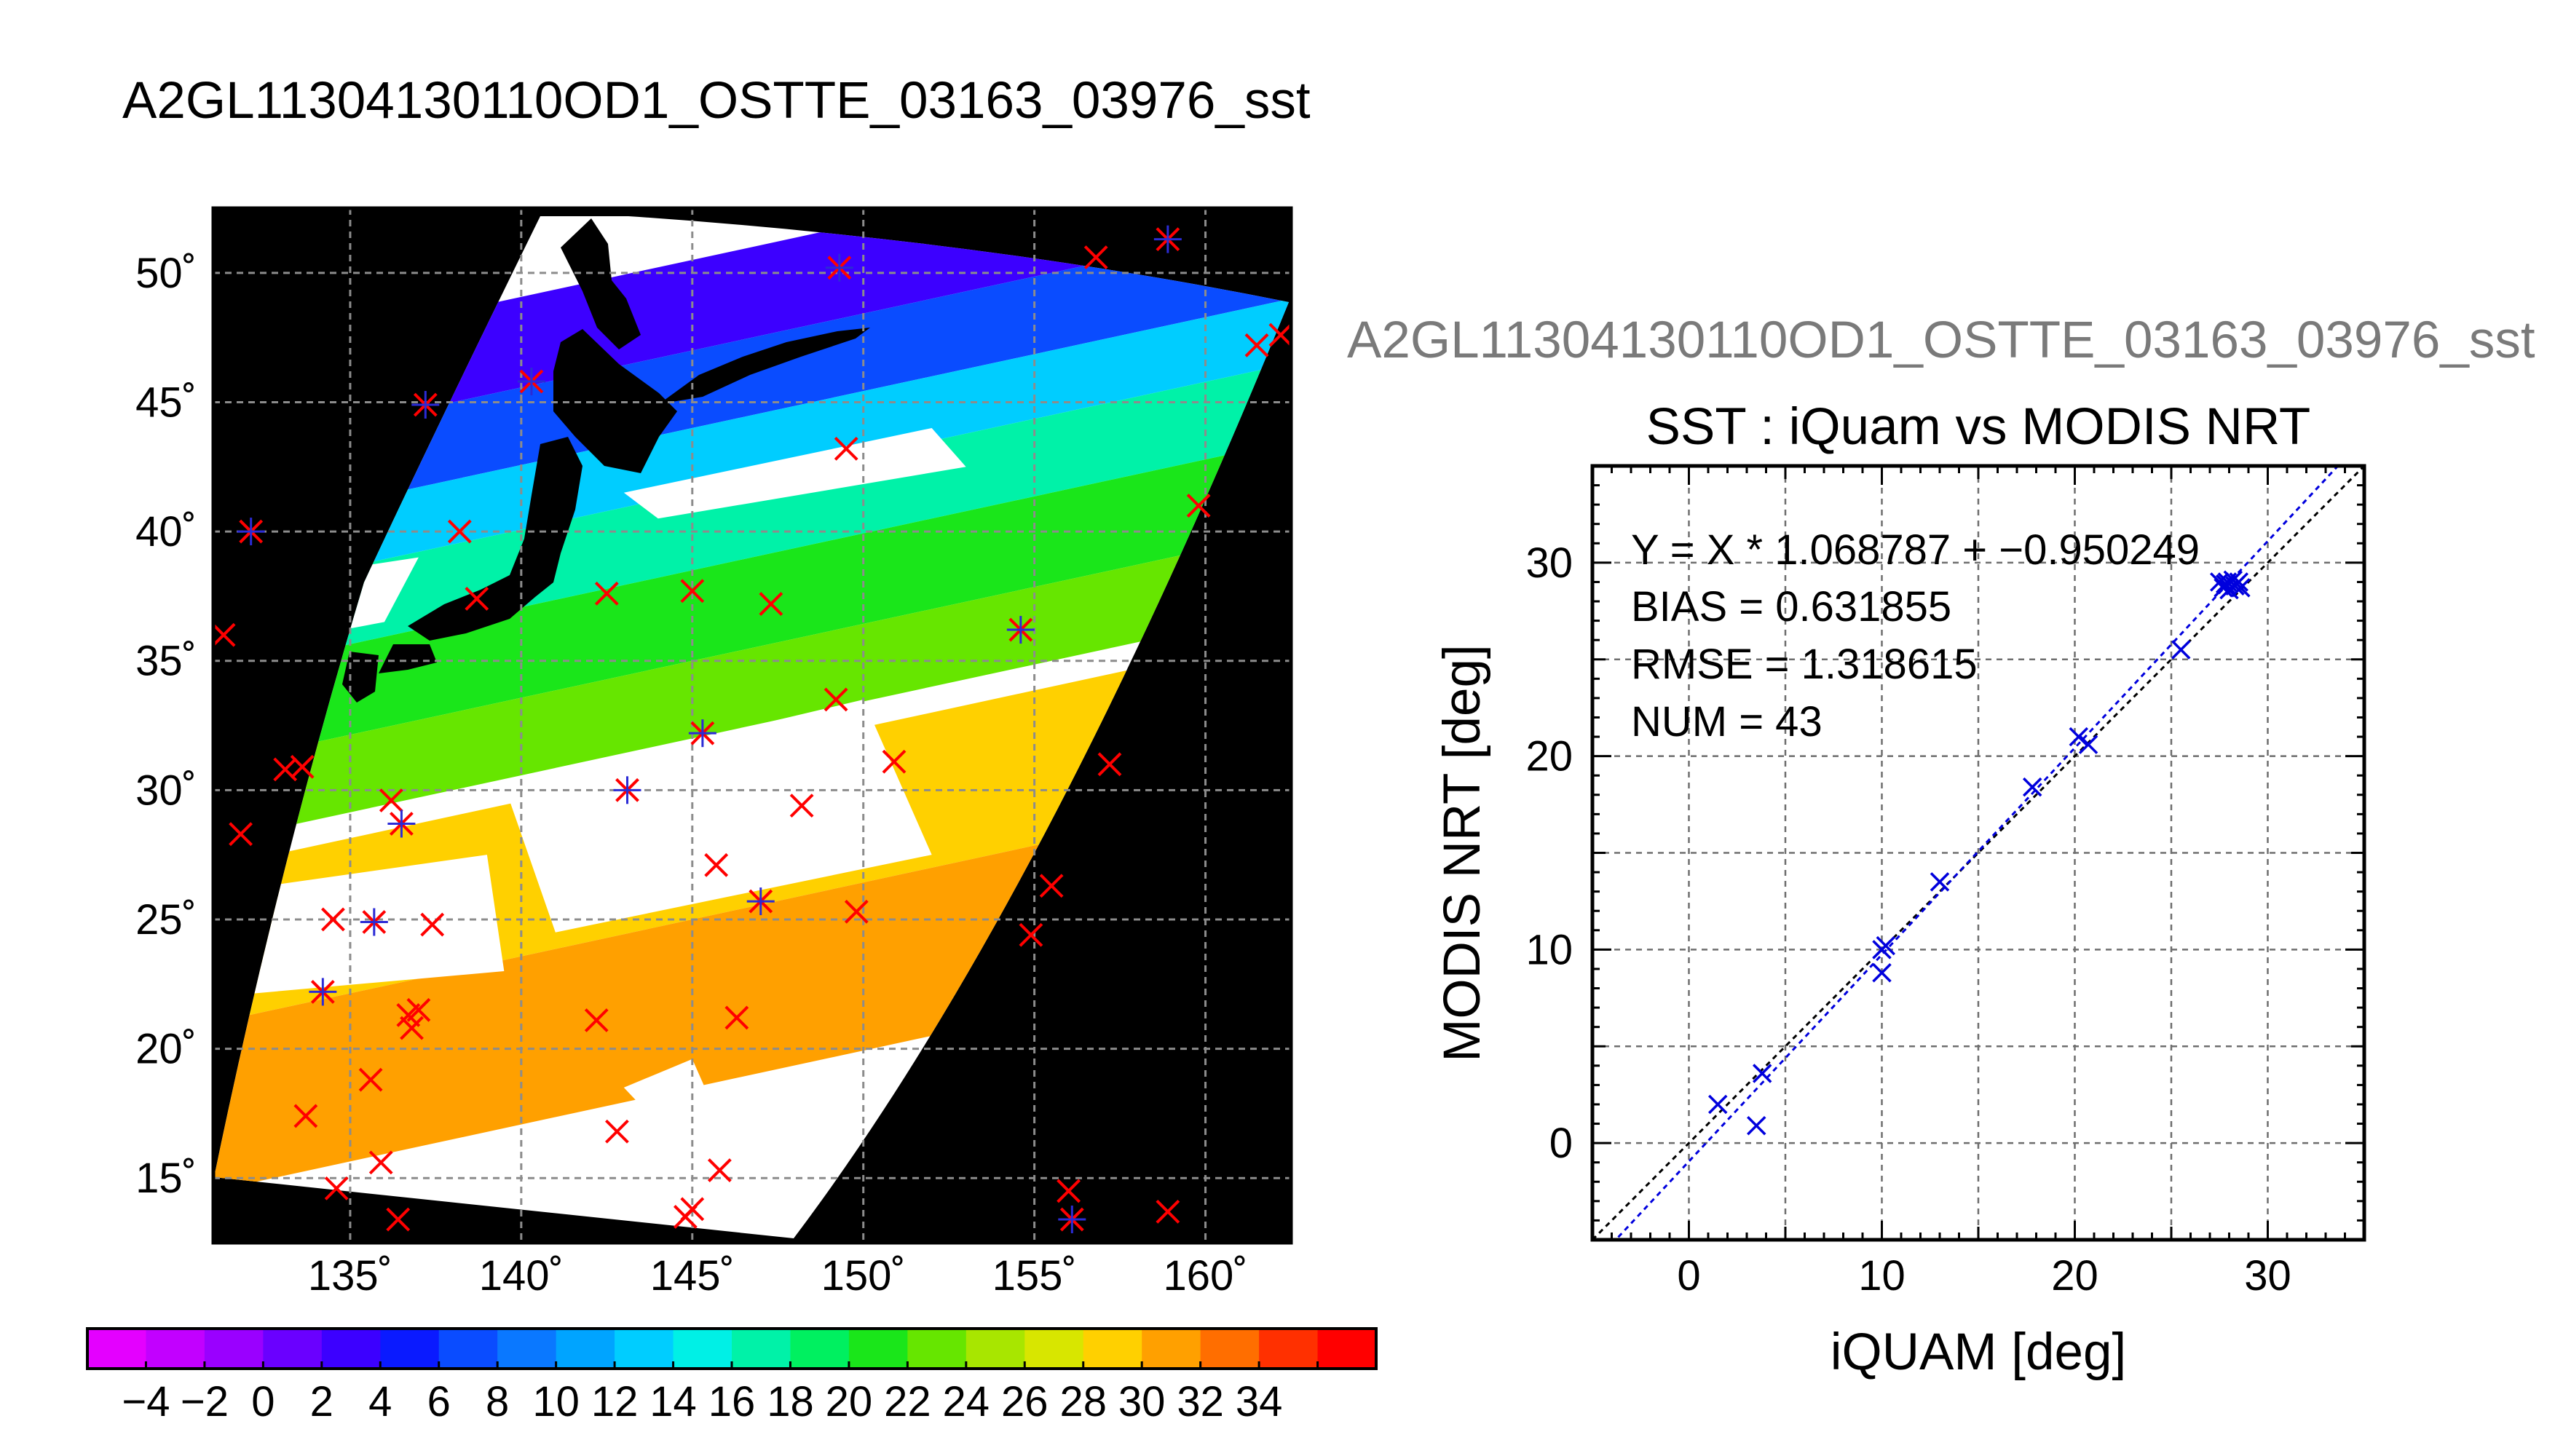 Image resolution: width=2555 pixels, height=1456 pixels. I want to click on lat-tick-label: 35˚, so click(166, 661).